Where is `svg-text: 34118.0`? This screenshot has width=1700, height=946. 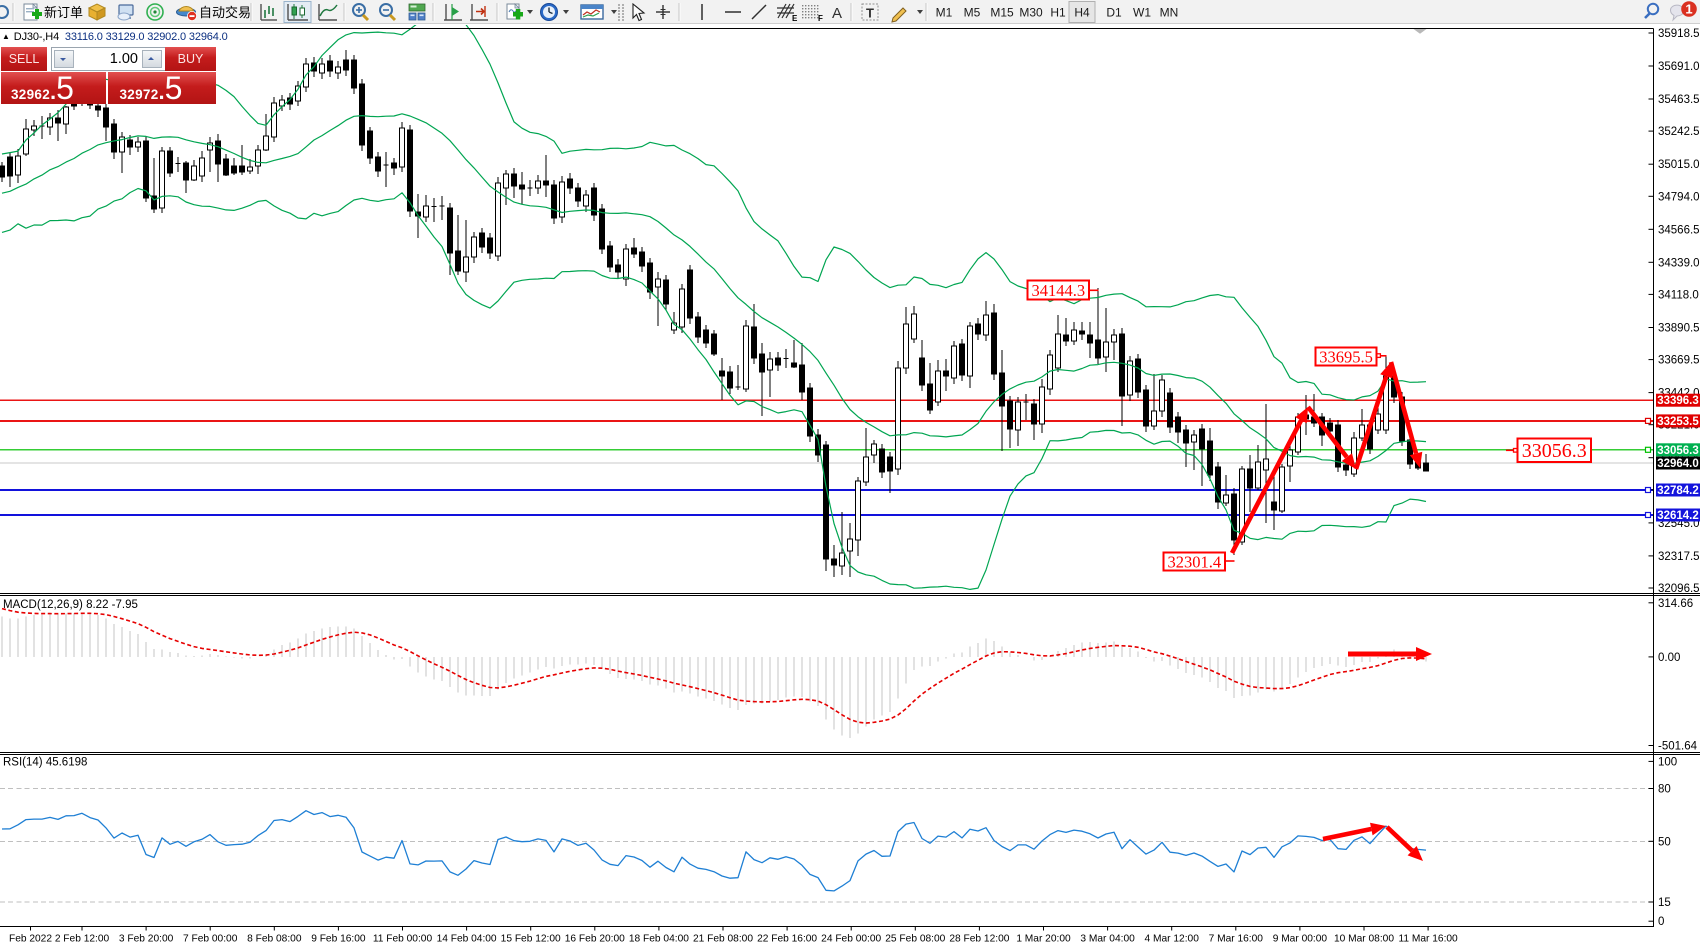
svg-text: 34118.0 is located at coordinates (1678, 295).